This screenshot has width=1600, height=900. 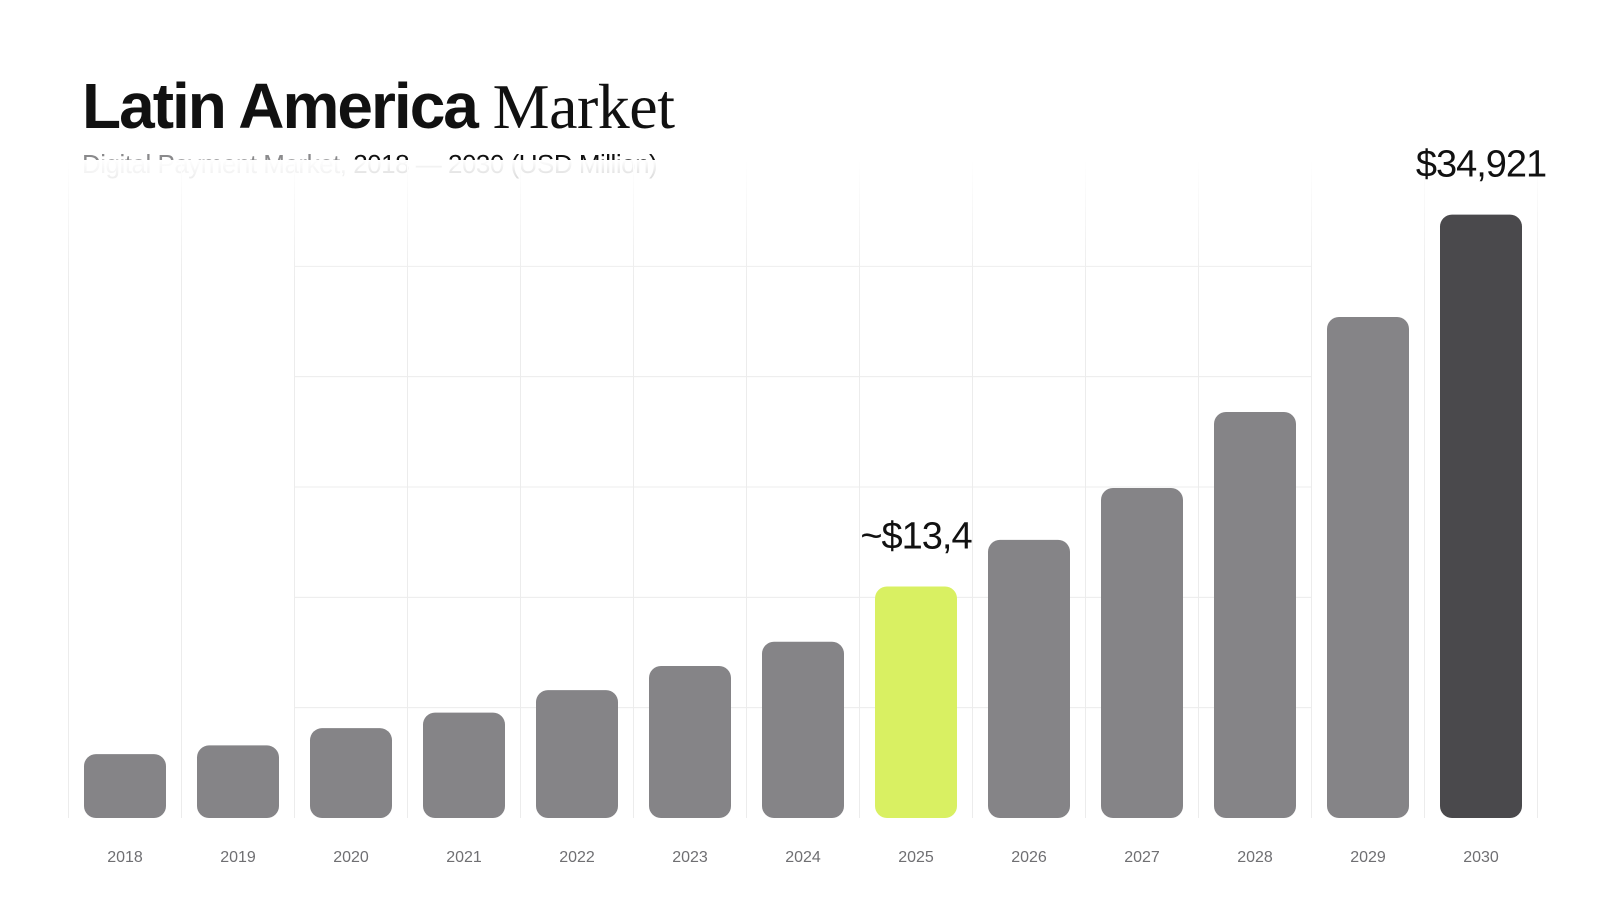 I want to click on title-main: Latin America, so click(x=280, y=106).